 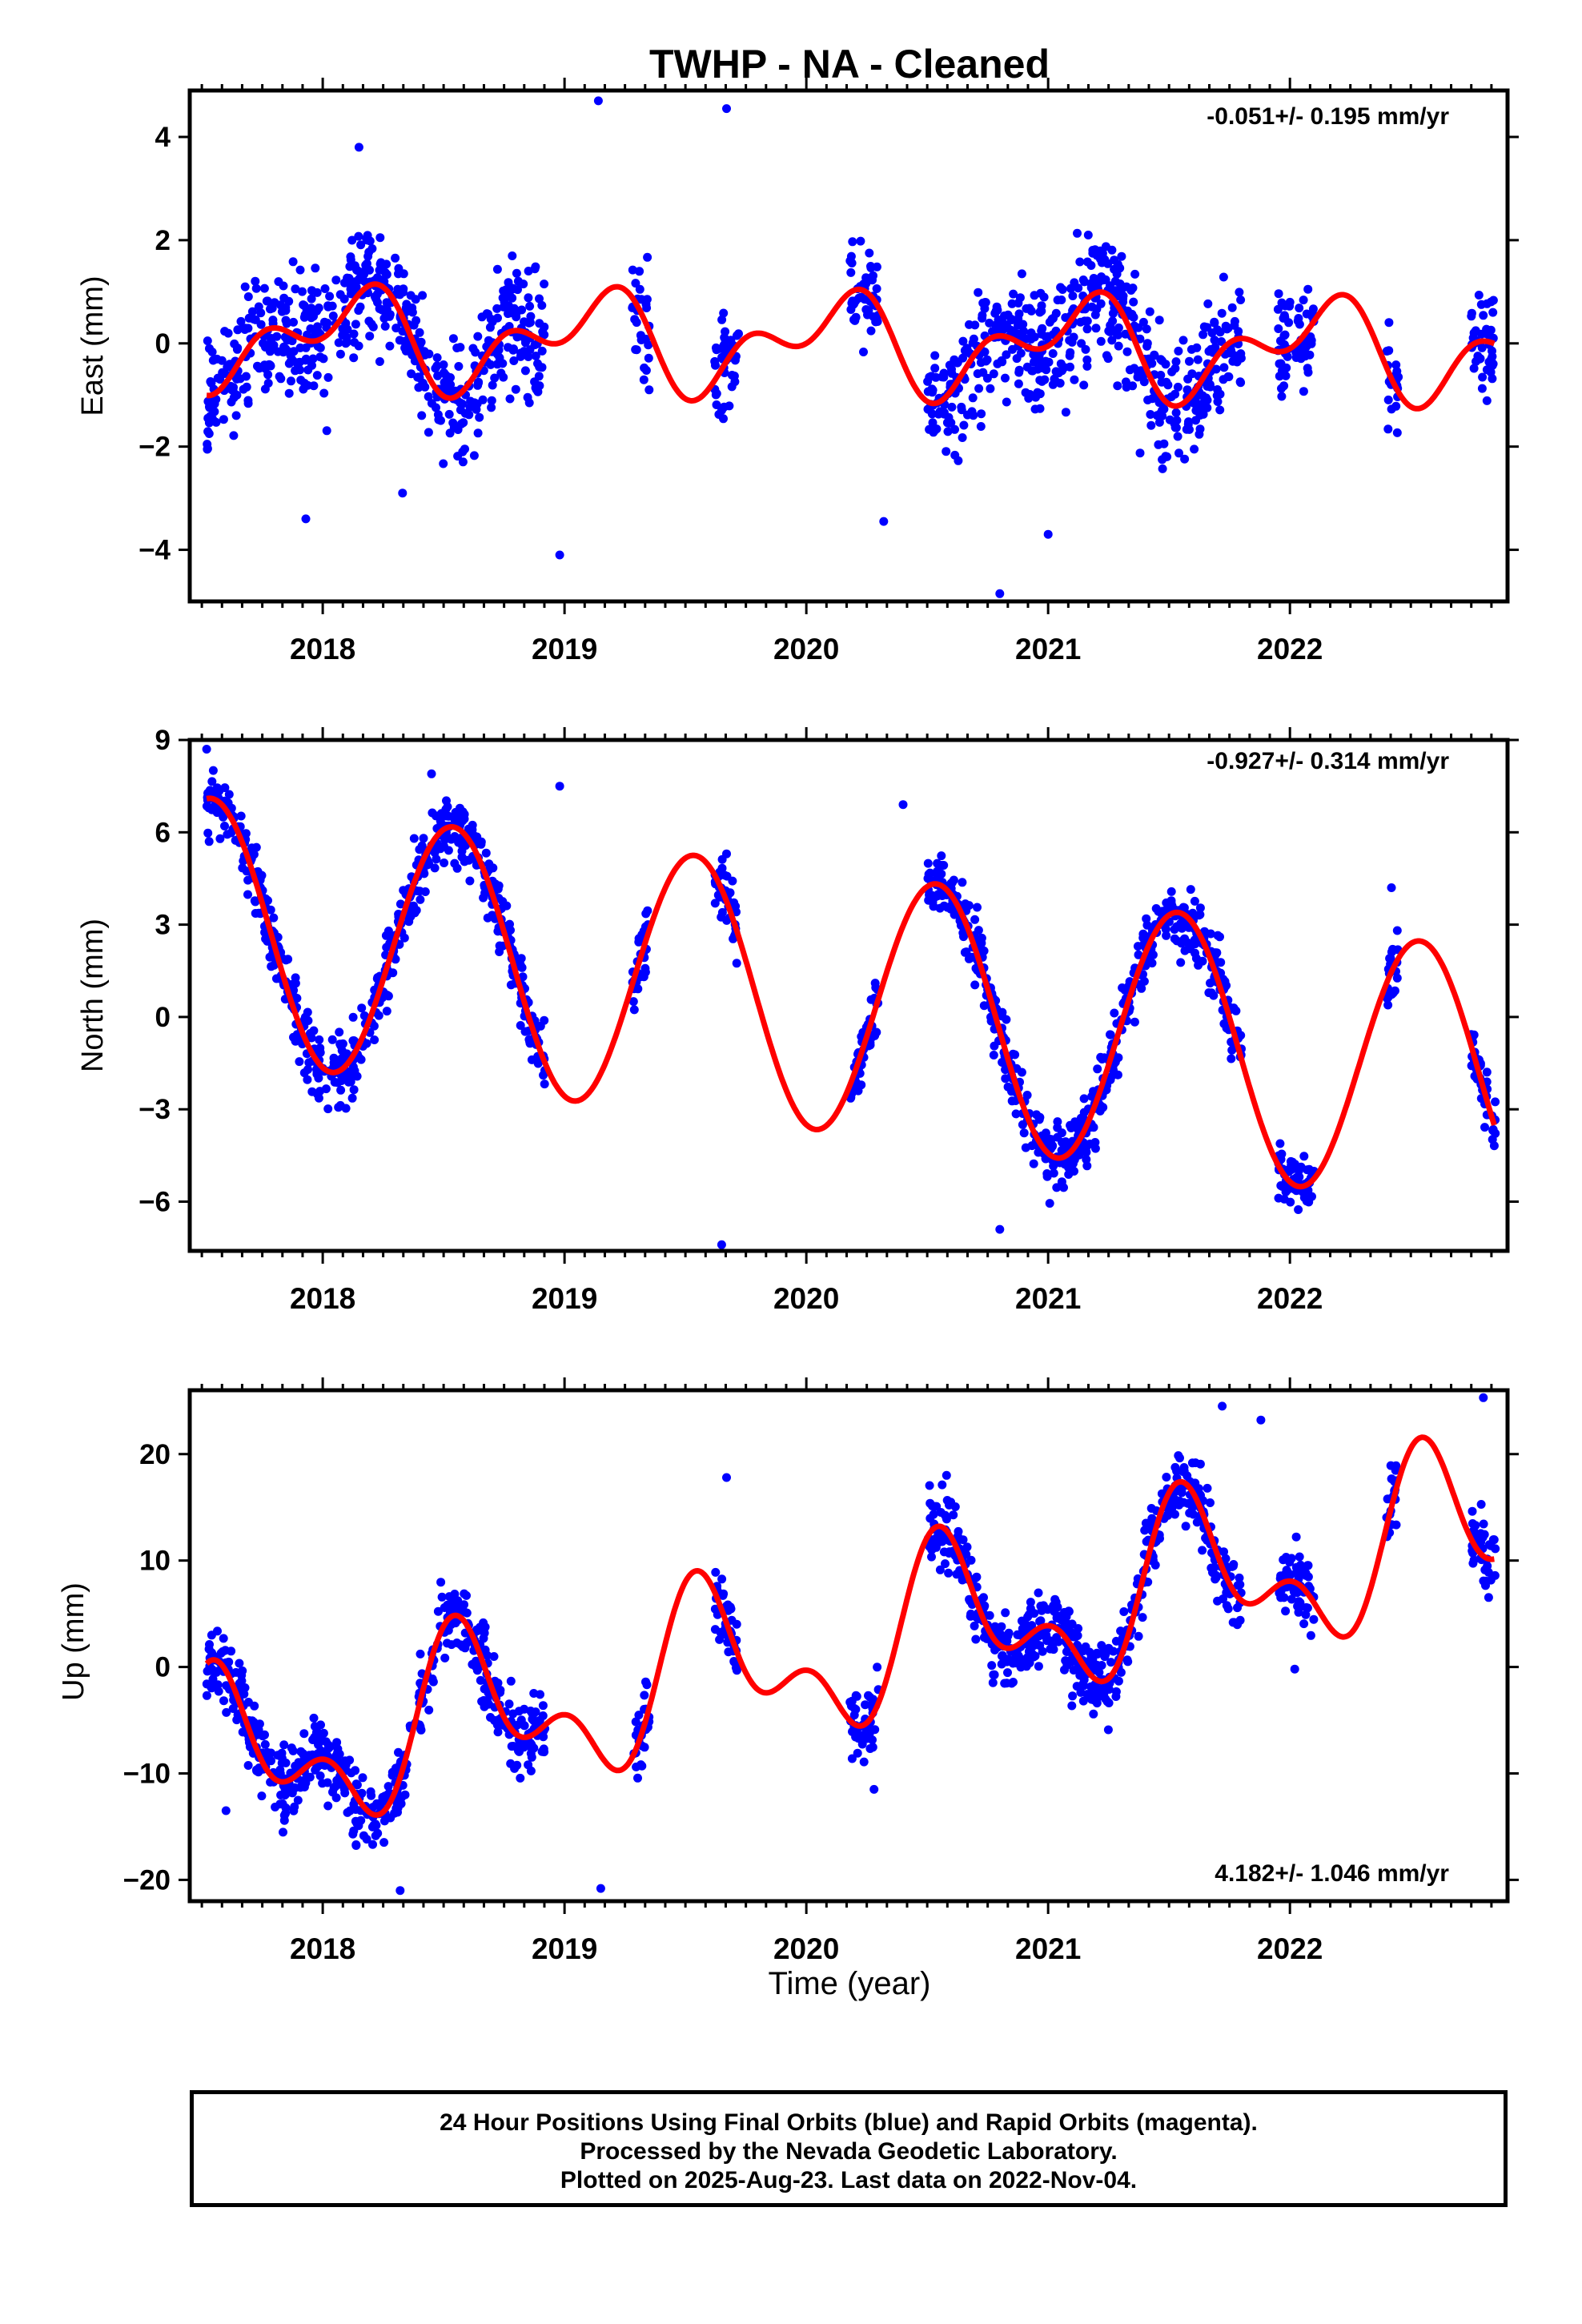 What do you see at coordinates (850, 1983) in the screenshot?
I see `x-axis-label: Time (year)` at bounding box center [850, 1983].